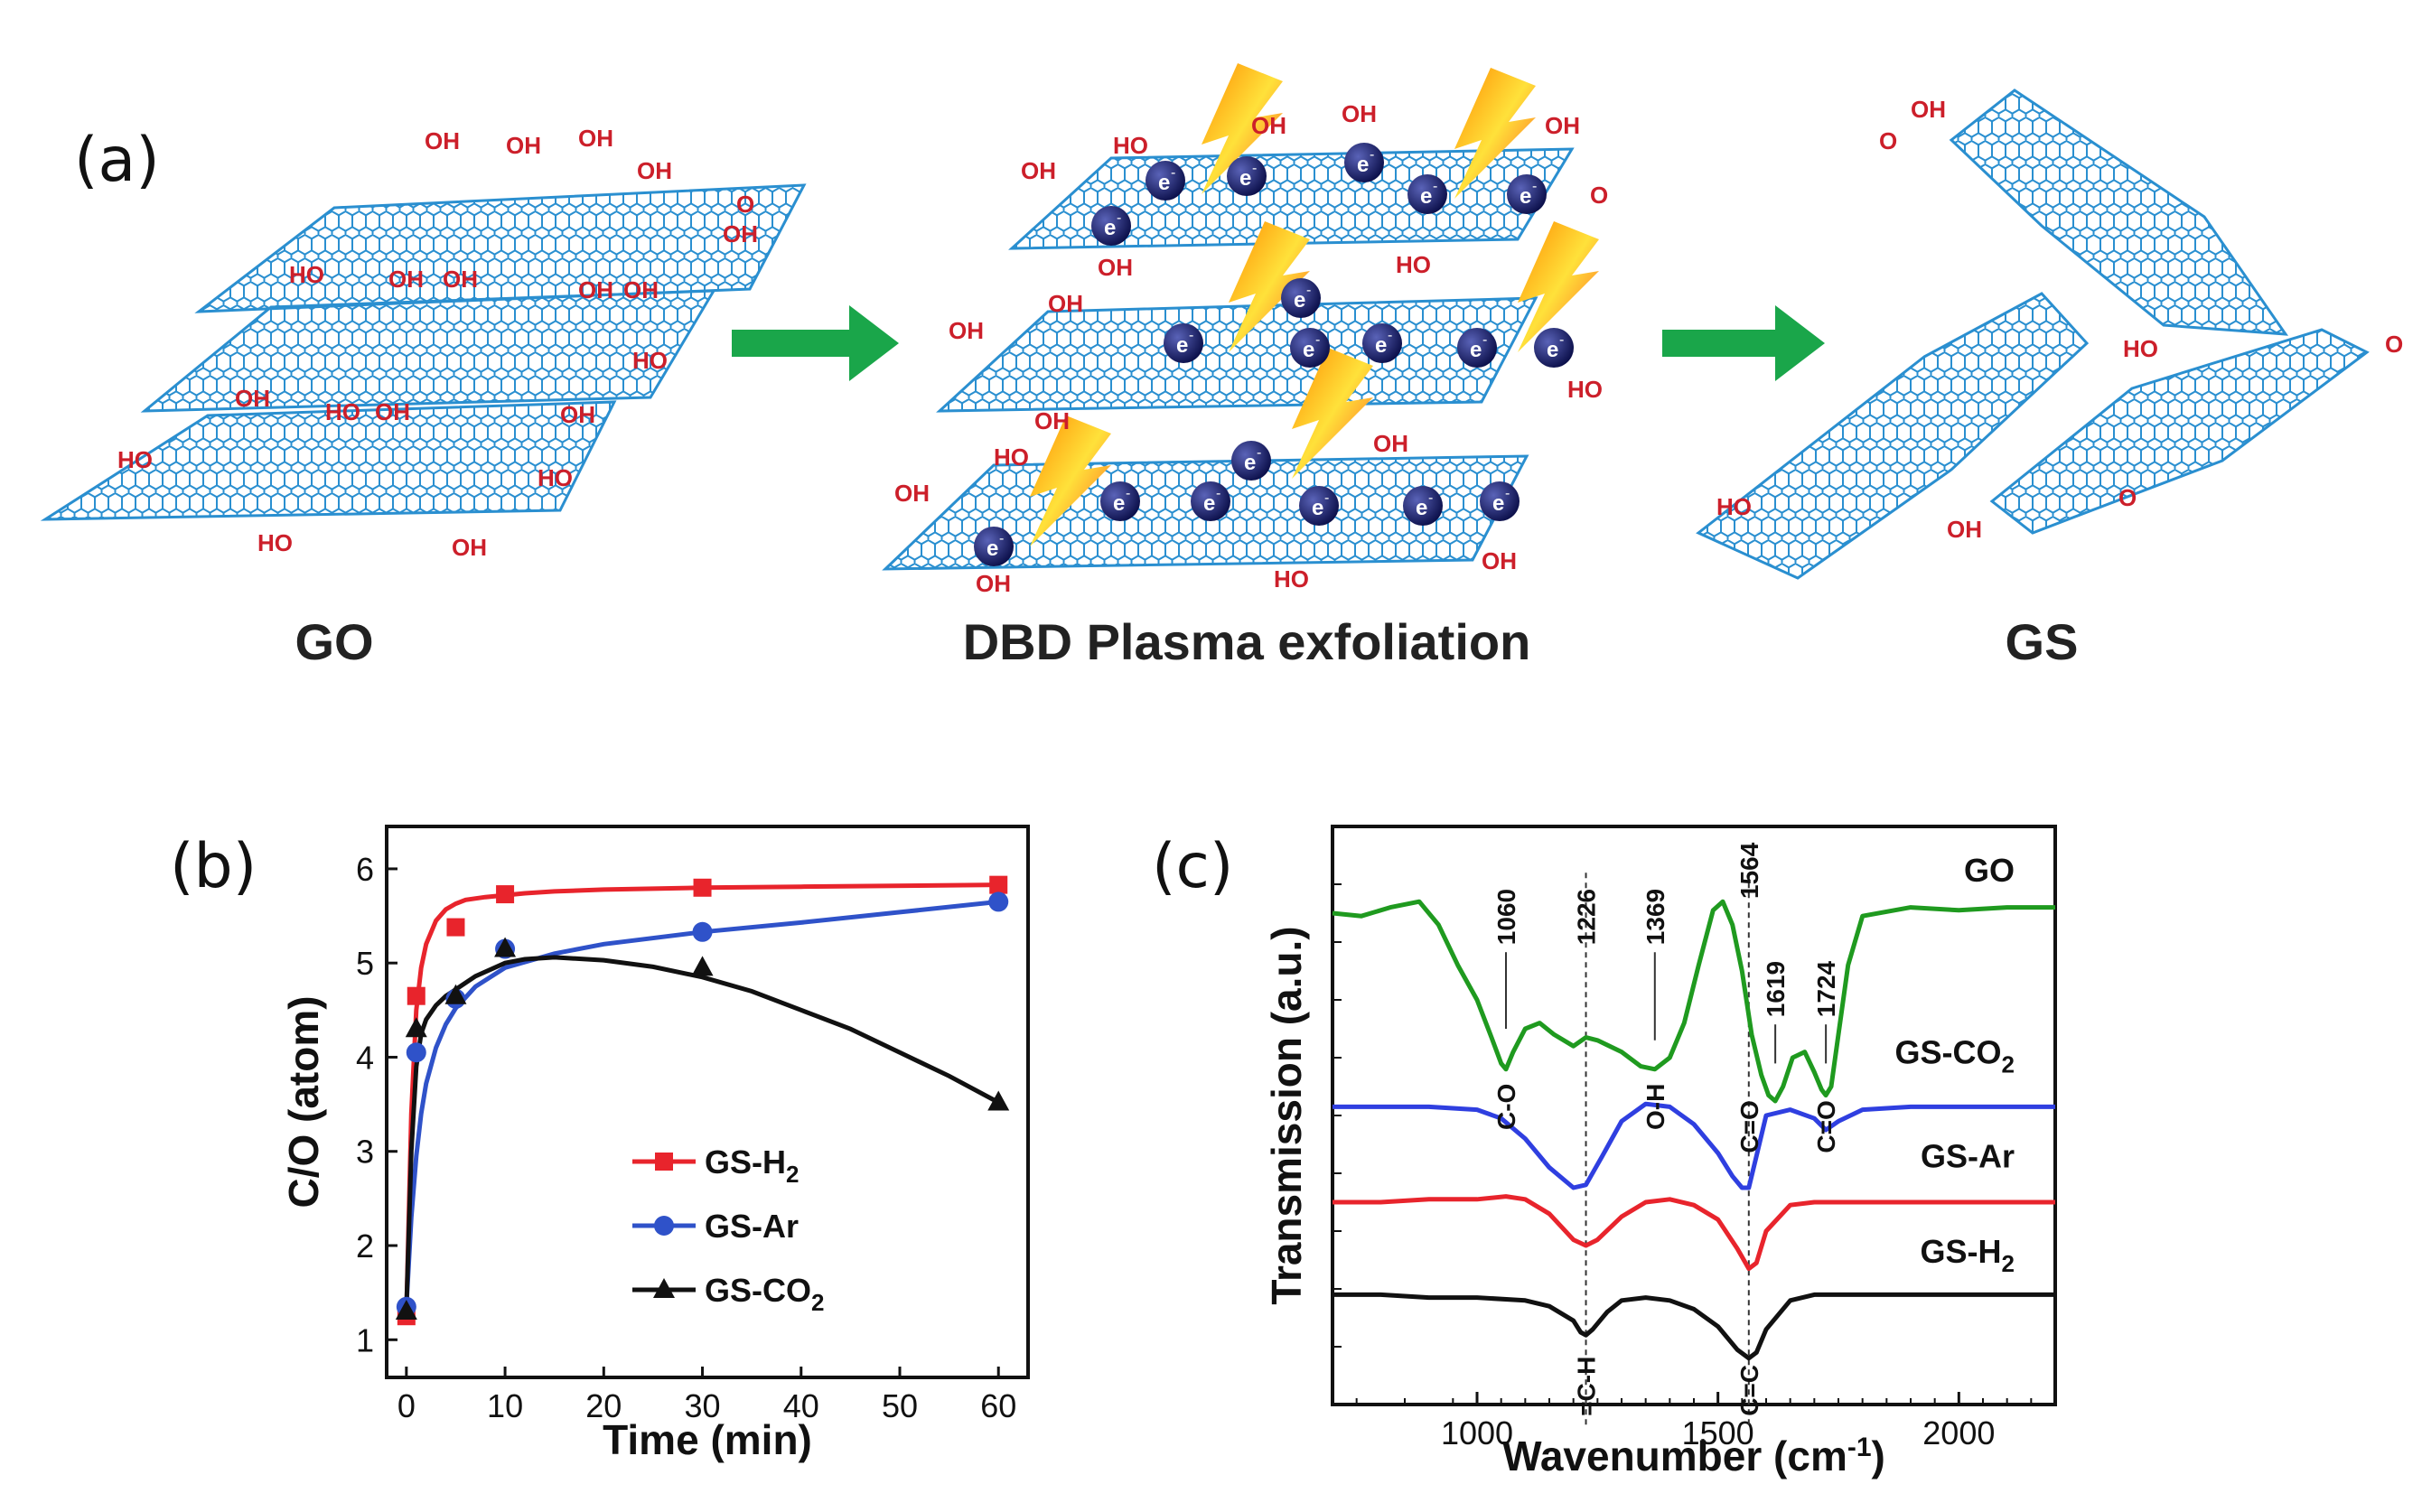 The height and width of the screenshot is (1512, 2422). I want to click on fit-line-gs-ar, so click(701, 1103).